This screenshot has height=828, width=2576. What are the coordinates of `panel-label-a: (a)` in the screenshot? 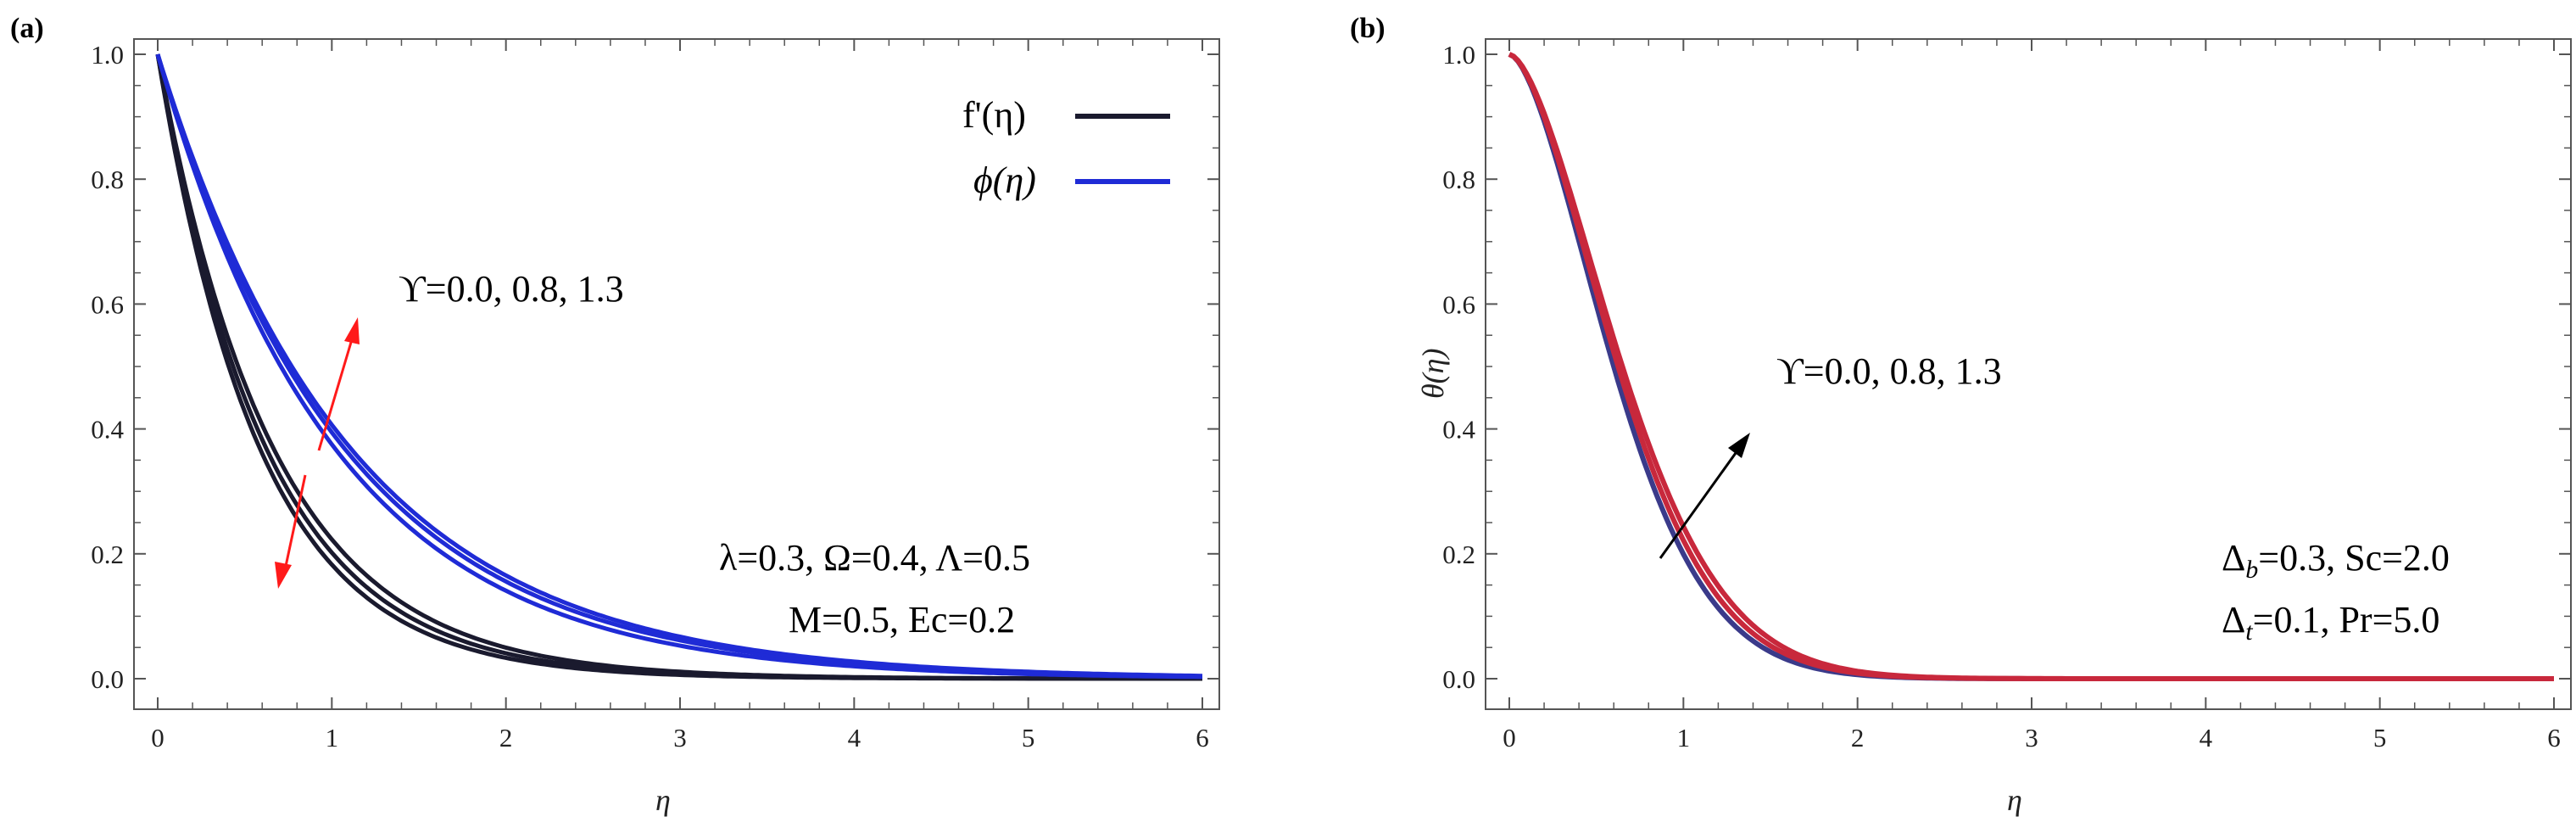 It's located at (27, 28).